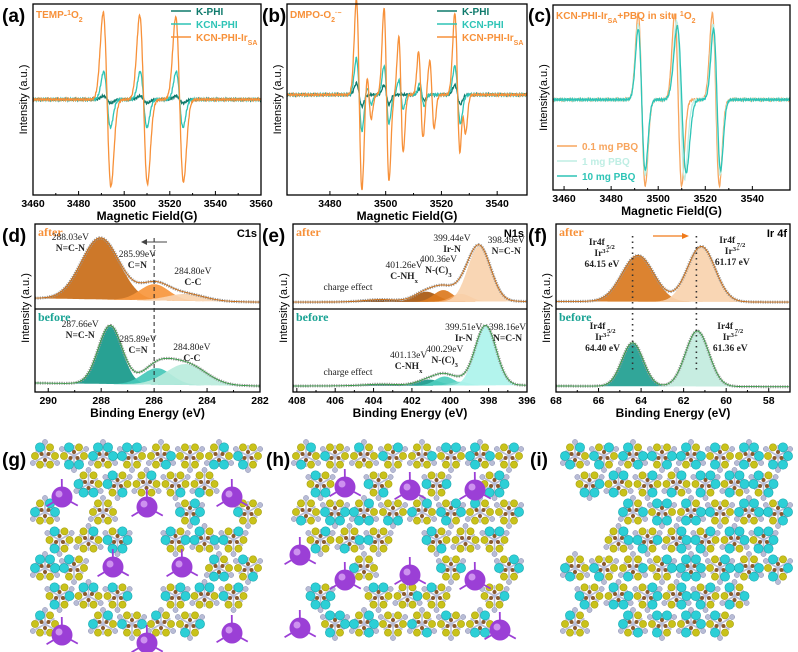 The image size is (798, 652). I want to click on iridium-atom, so click(62, 497).